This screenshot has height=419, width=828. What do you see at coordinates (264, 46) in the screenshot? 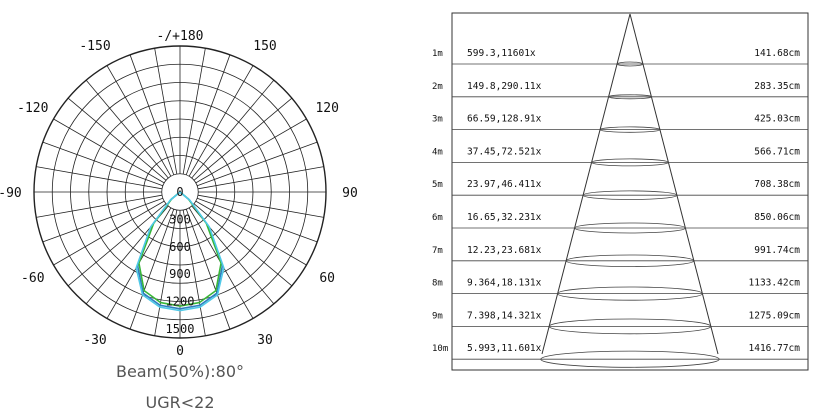
I see `polar-angle-label: 150` at bounding box center [264, 46].